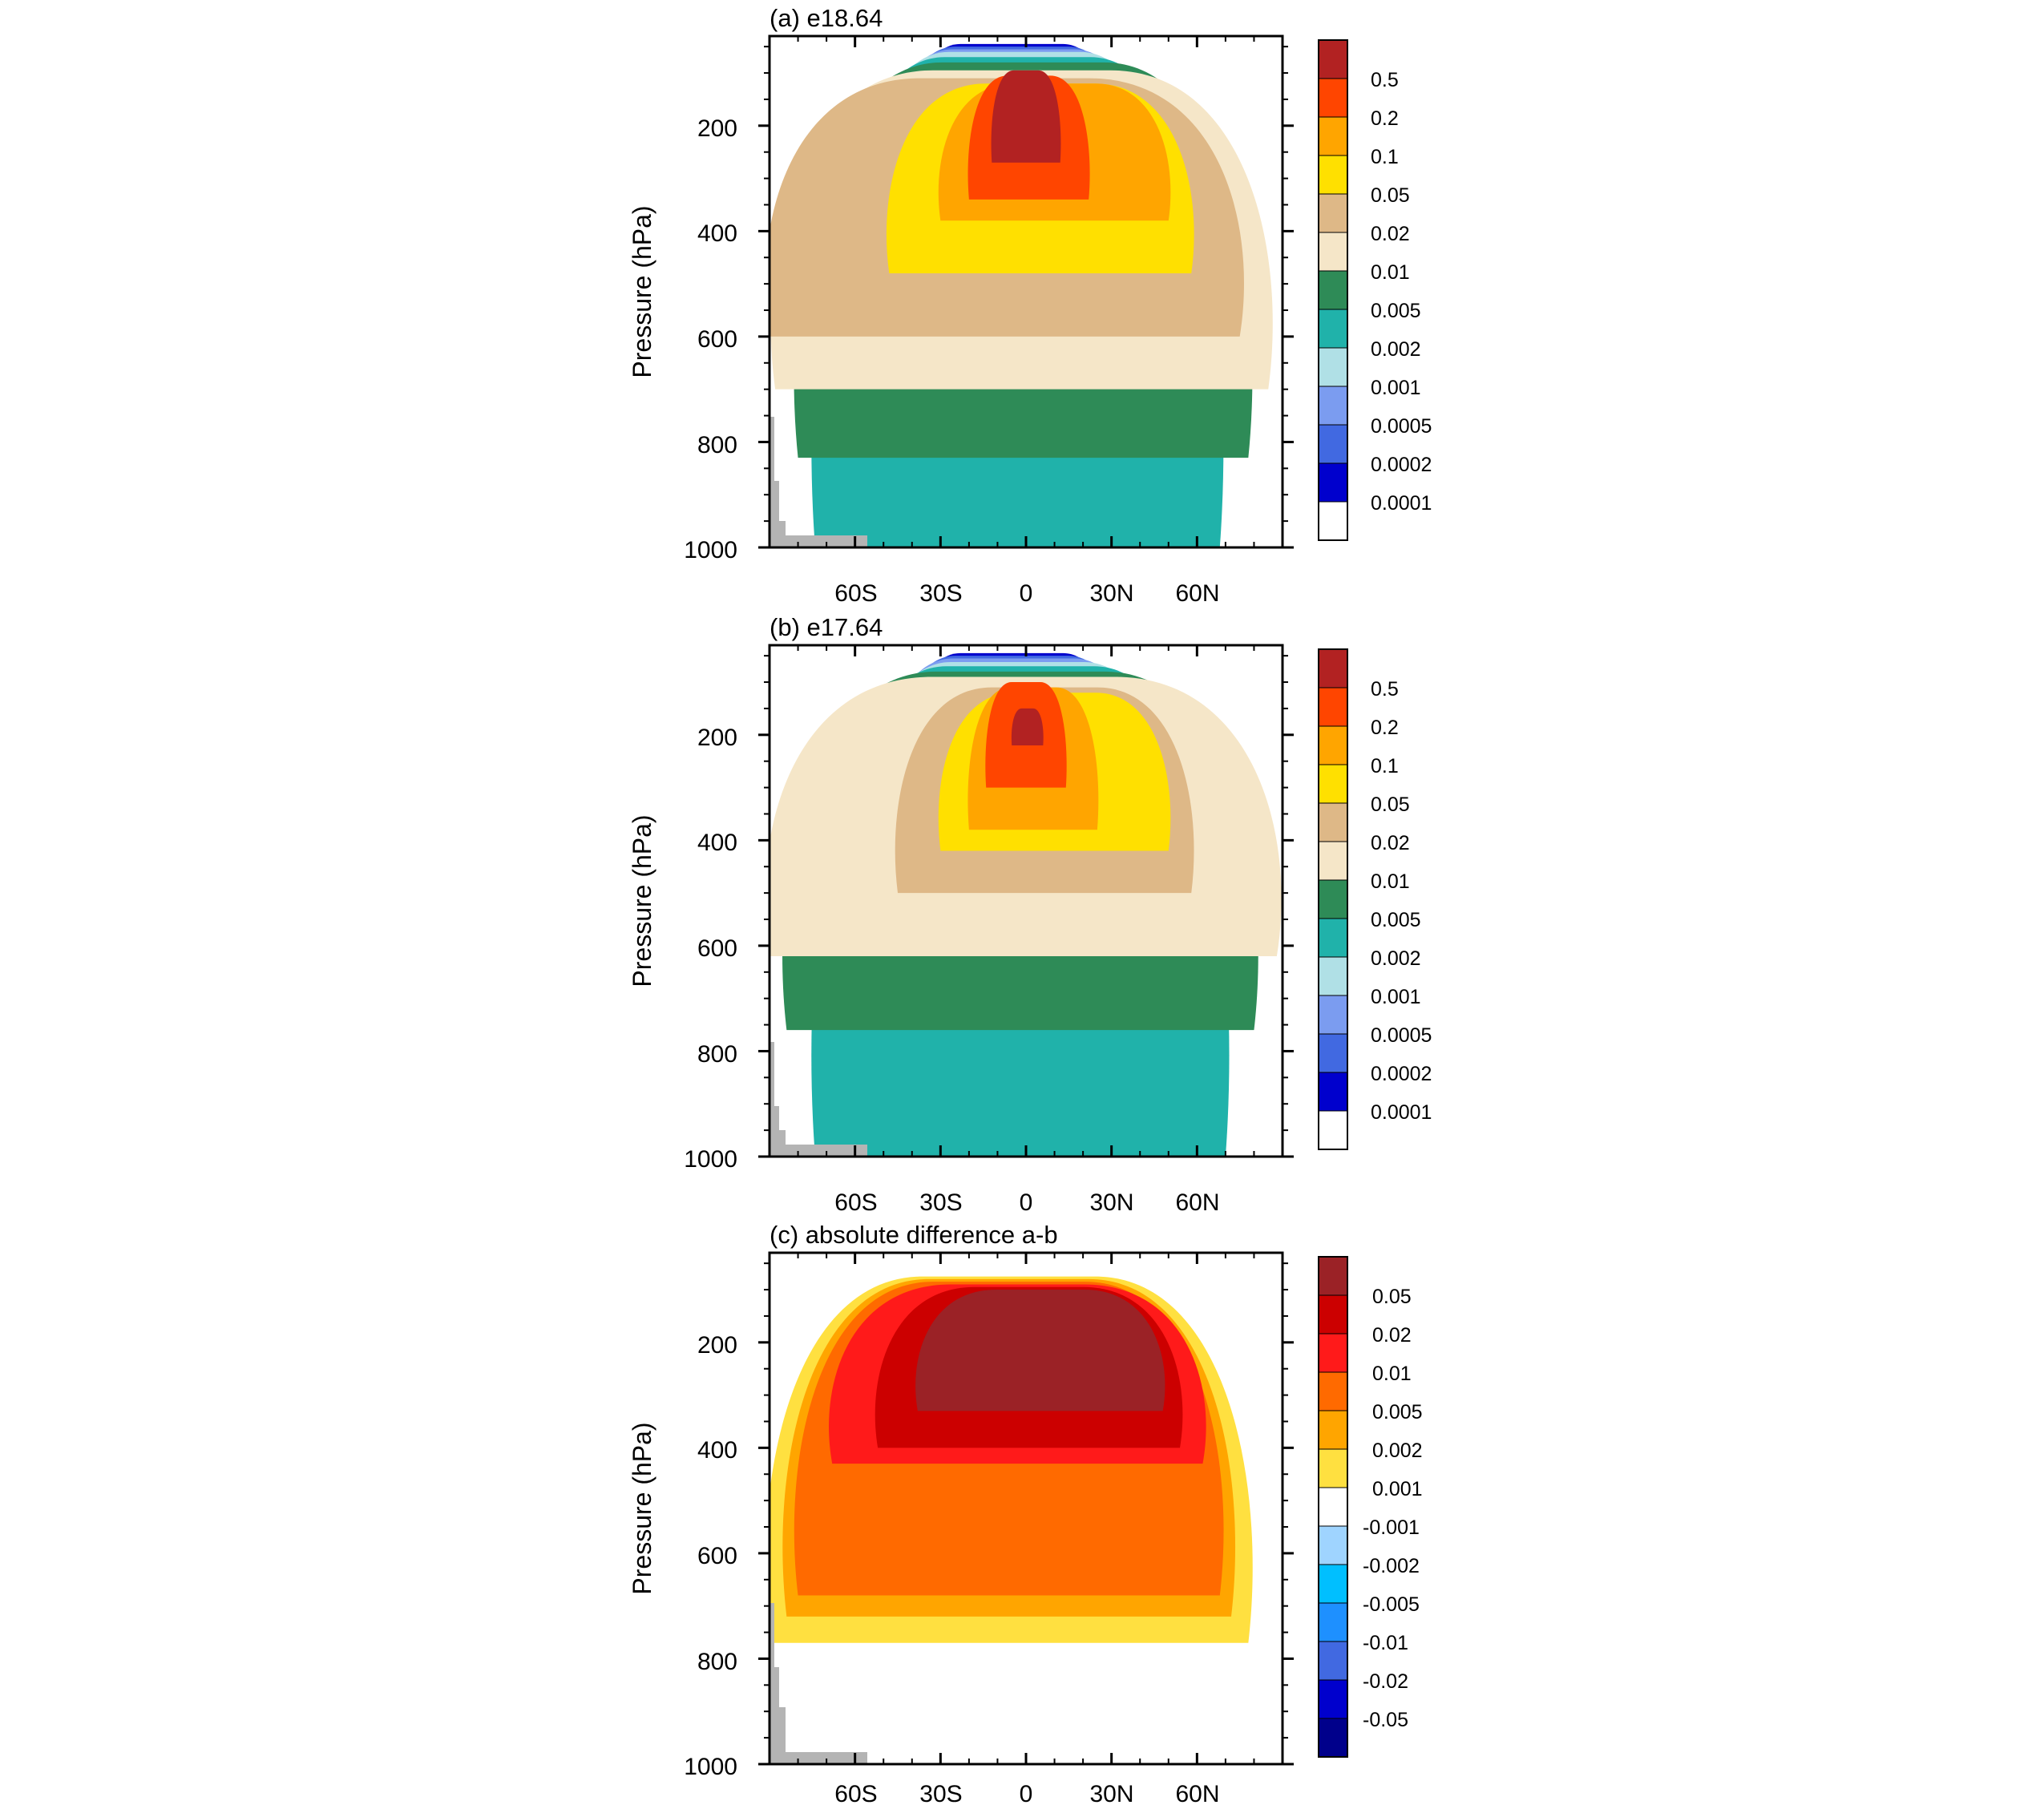 Image resolution: width=2044 pixels, height=1805 pixels. I want to click on panel-a-colorbar-label: 0.0005, so click(1401, 426).